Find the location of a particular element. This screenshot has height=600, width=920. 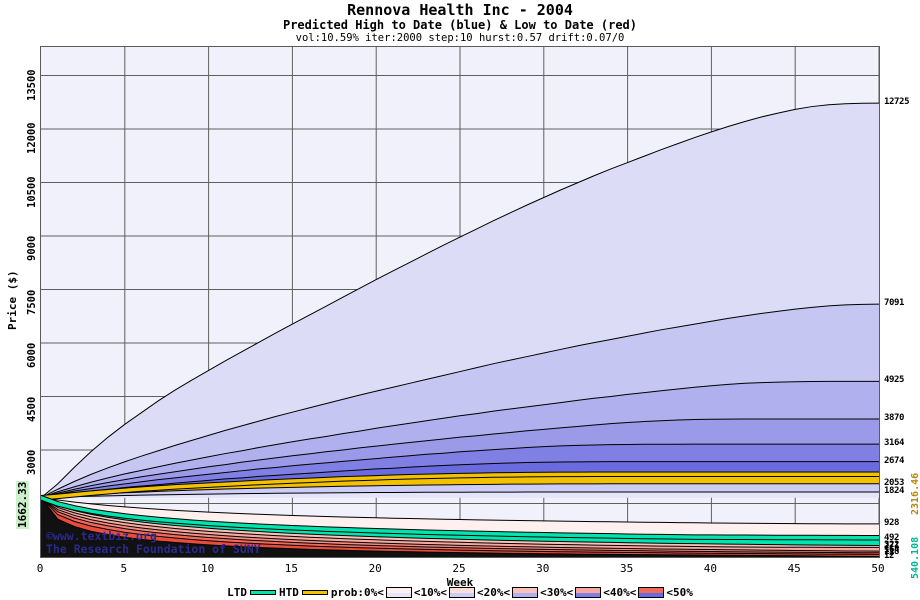

end-label-low_p10: 73 is located at coordinates (889, 553).